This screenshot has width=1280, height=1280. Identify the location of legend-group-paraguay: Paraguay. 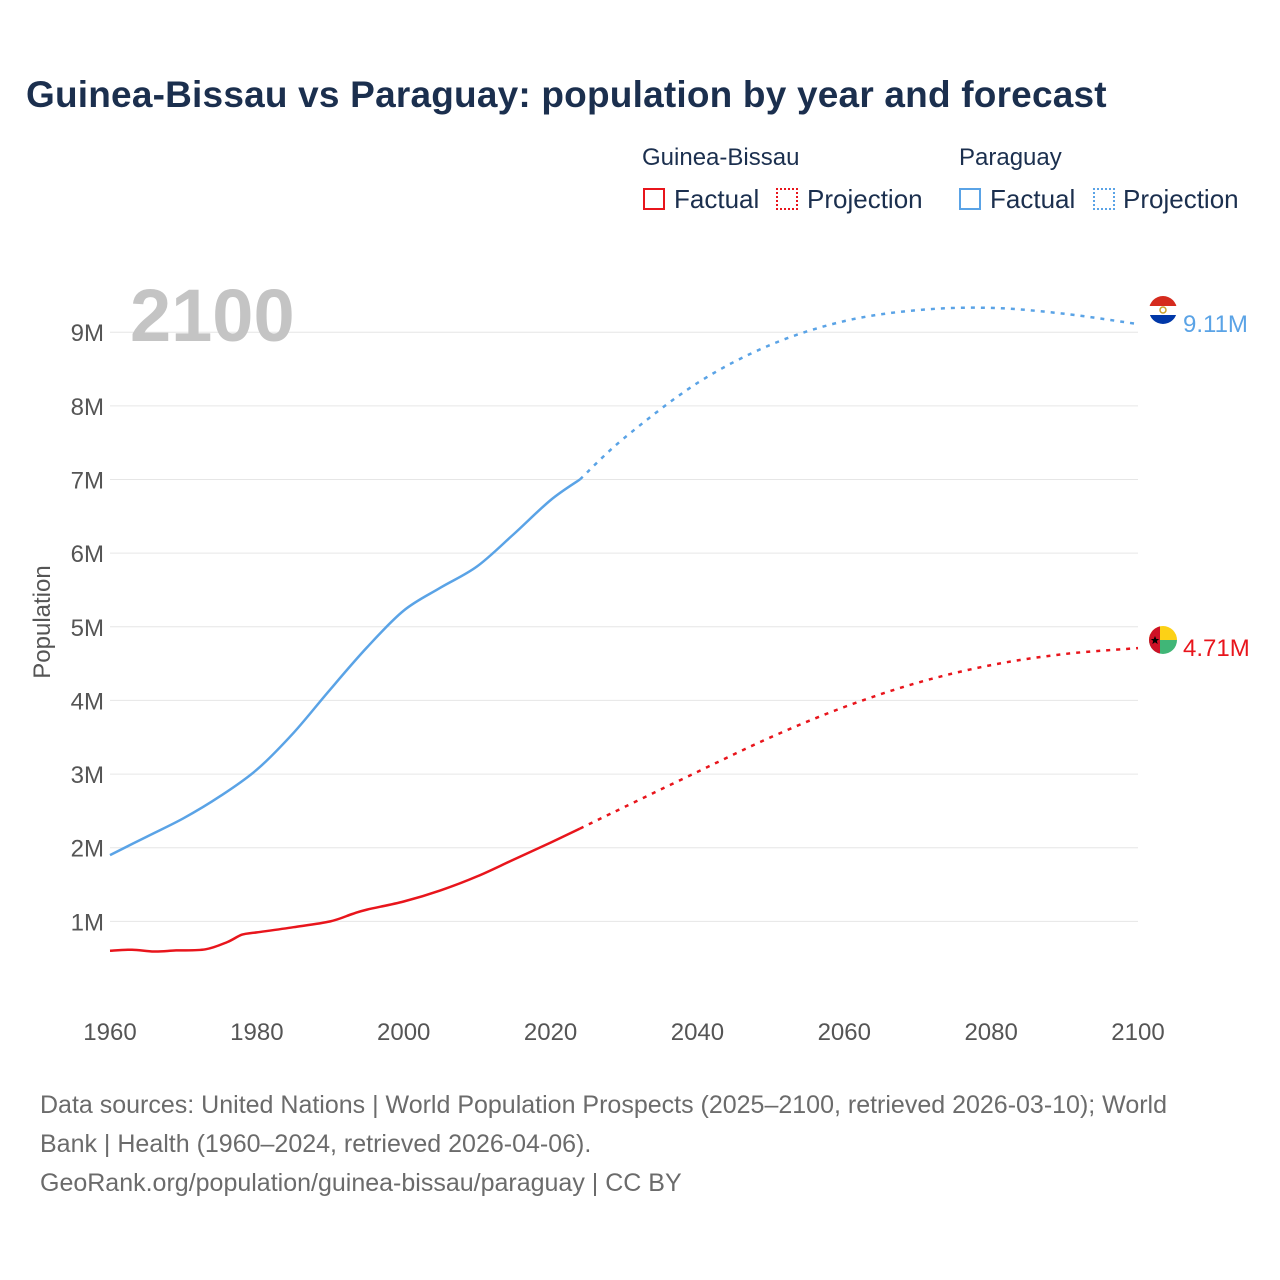
(1010, 157).